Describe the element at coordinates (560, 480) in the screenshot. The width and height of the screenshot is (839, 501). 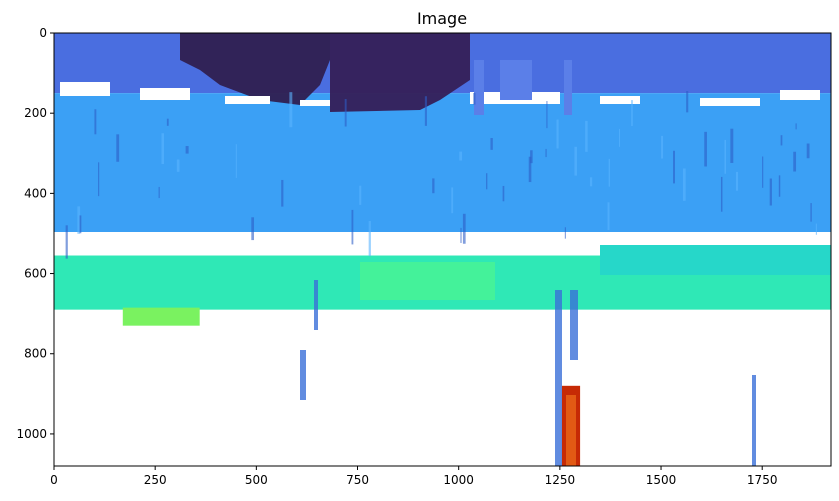
I see `x-tick-label: 1250` at that location.